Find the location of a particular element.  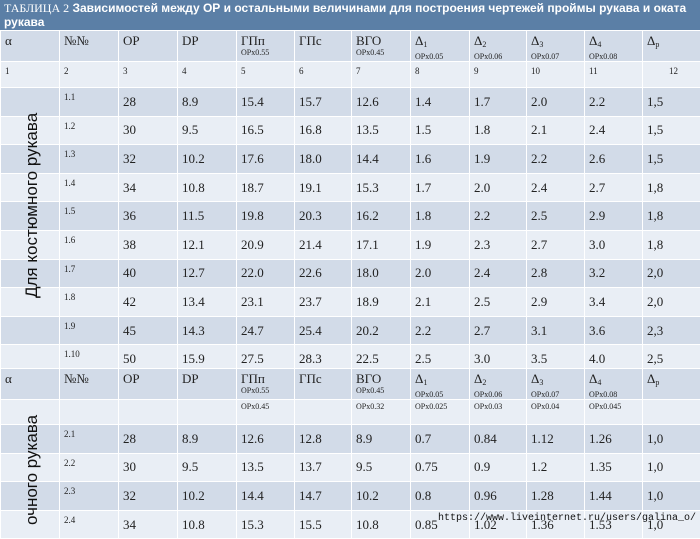

value-cell: 18.0 is located at coordinates (323, 159).